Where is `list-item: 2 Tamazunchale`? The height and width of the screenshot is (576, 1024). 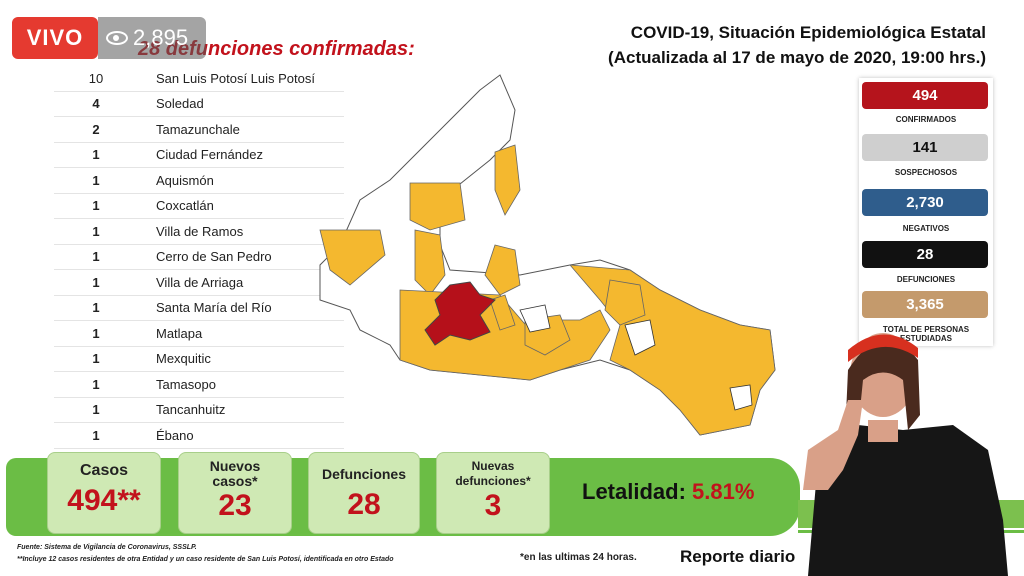
list-item: 2 Tamazunchale is located at coordinates (199, 130).